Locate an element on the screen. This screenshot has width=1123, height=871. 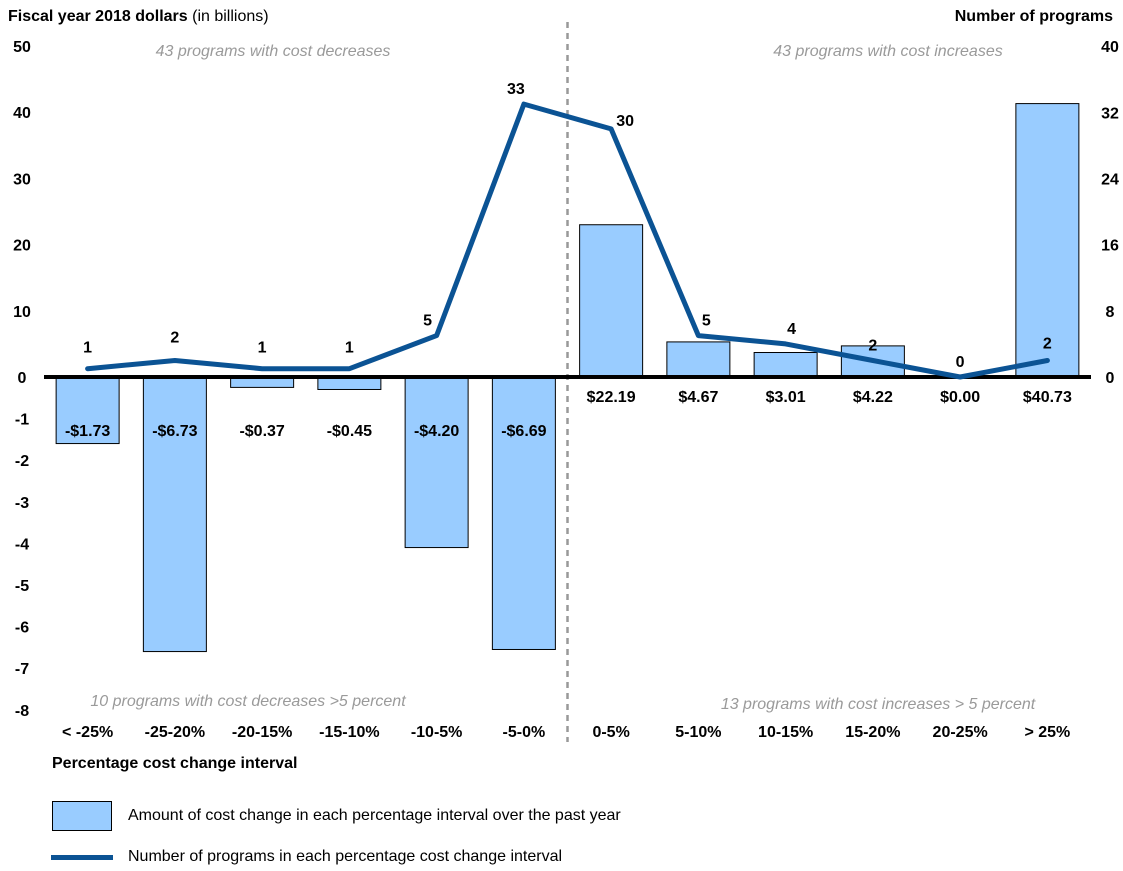
left-tick-label: 0 is located at coordinates (22, 378).